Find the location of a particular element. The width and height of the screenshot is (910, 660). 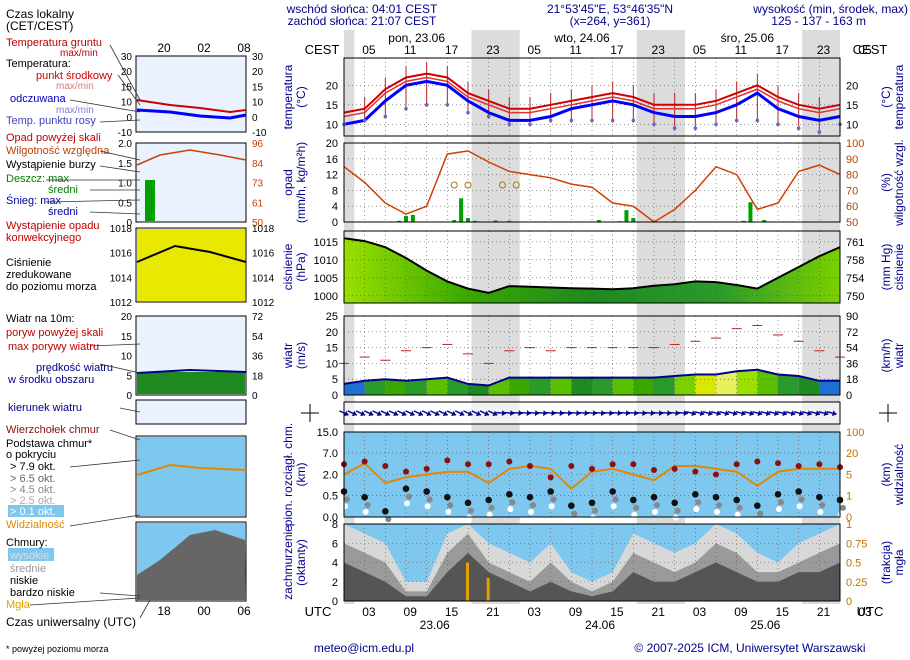

temp-ytick-left: 15 is located at coordinates (332, 106).